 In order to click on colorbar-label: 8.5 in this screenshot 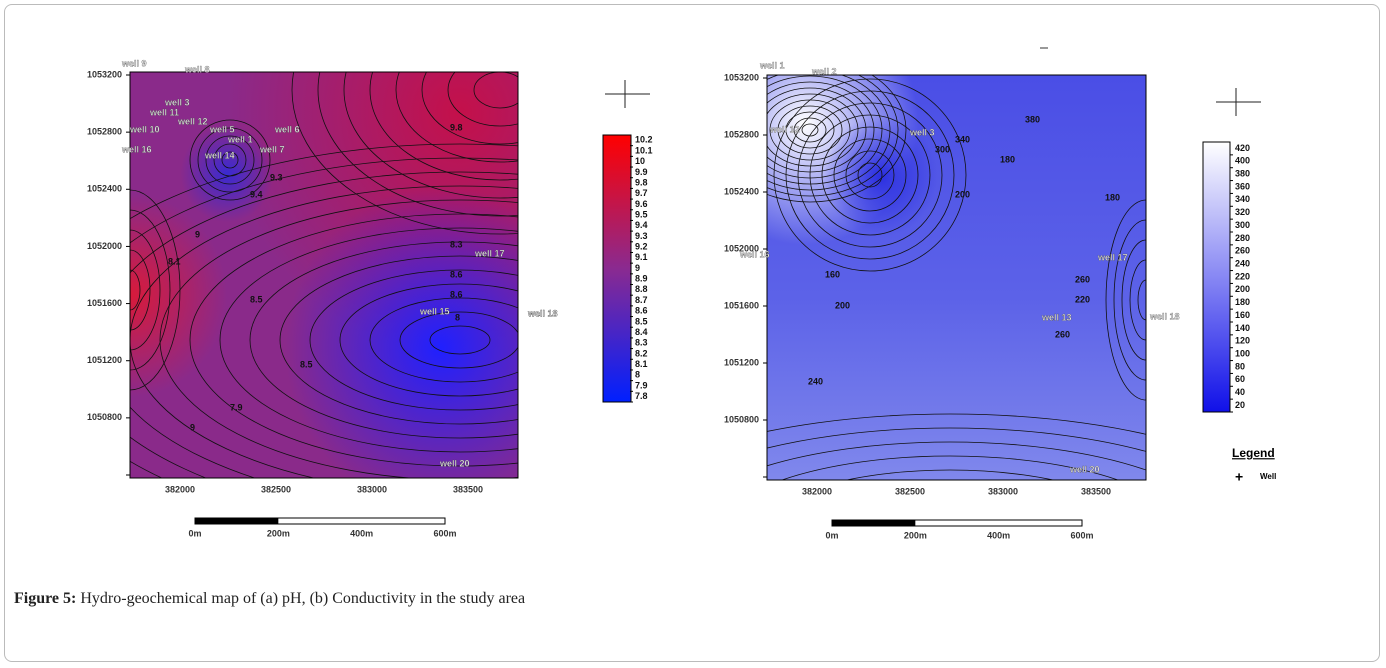, I will do `click(641, 321)`.